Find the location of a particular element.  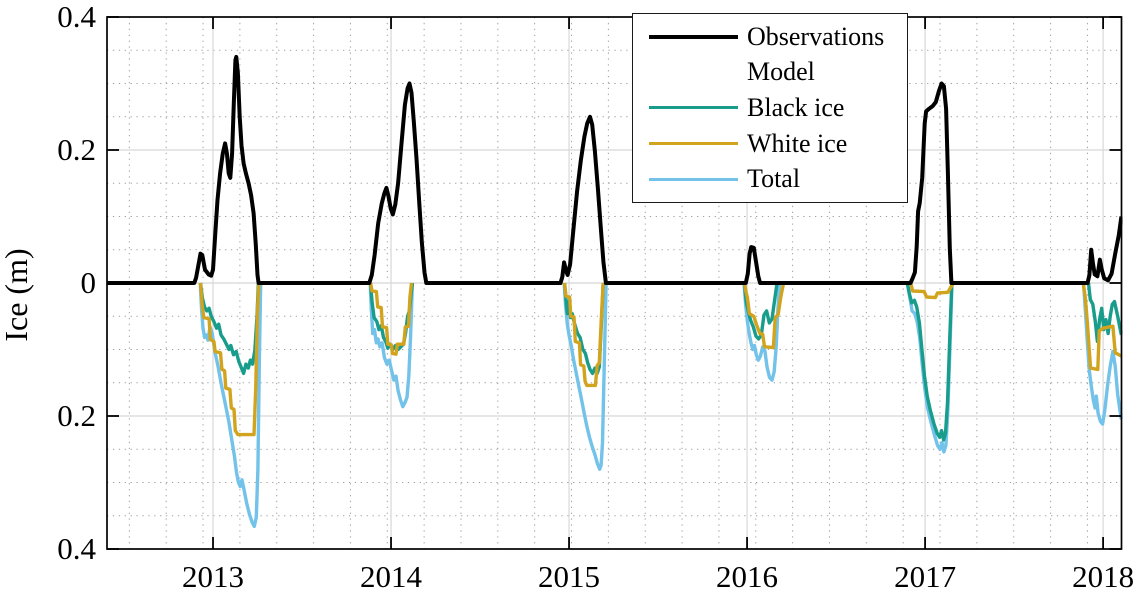

y-tick-label-2: 0 is located at coordinates (89, 282).